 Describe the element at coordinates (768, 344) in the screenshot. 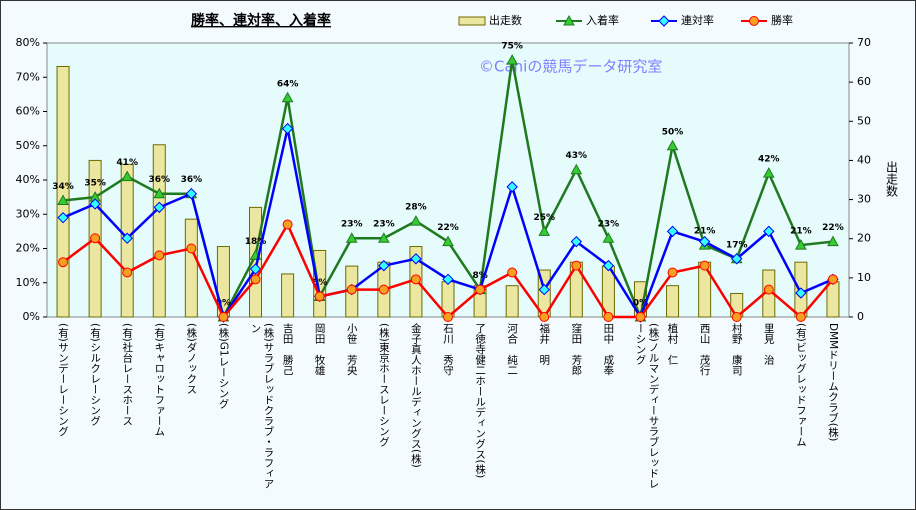

I see `x-tick-label: 里見 治` at that location.